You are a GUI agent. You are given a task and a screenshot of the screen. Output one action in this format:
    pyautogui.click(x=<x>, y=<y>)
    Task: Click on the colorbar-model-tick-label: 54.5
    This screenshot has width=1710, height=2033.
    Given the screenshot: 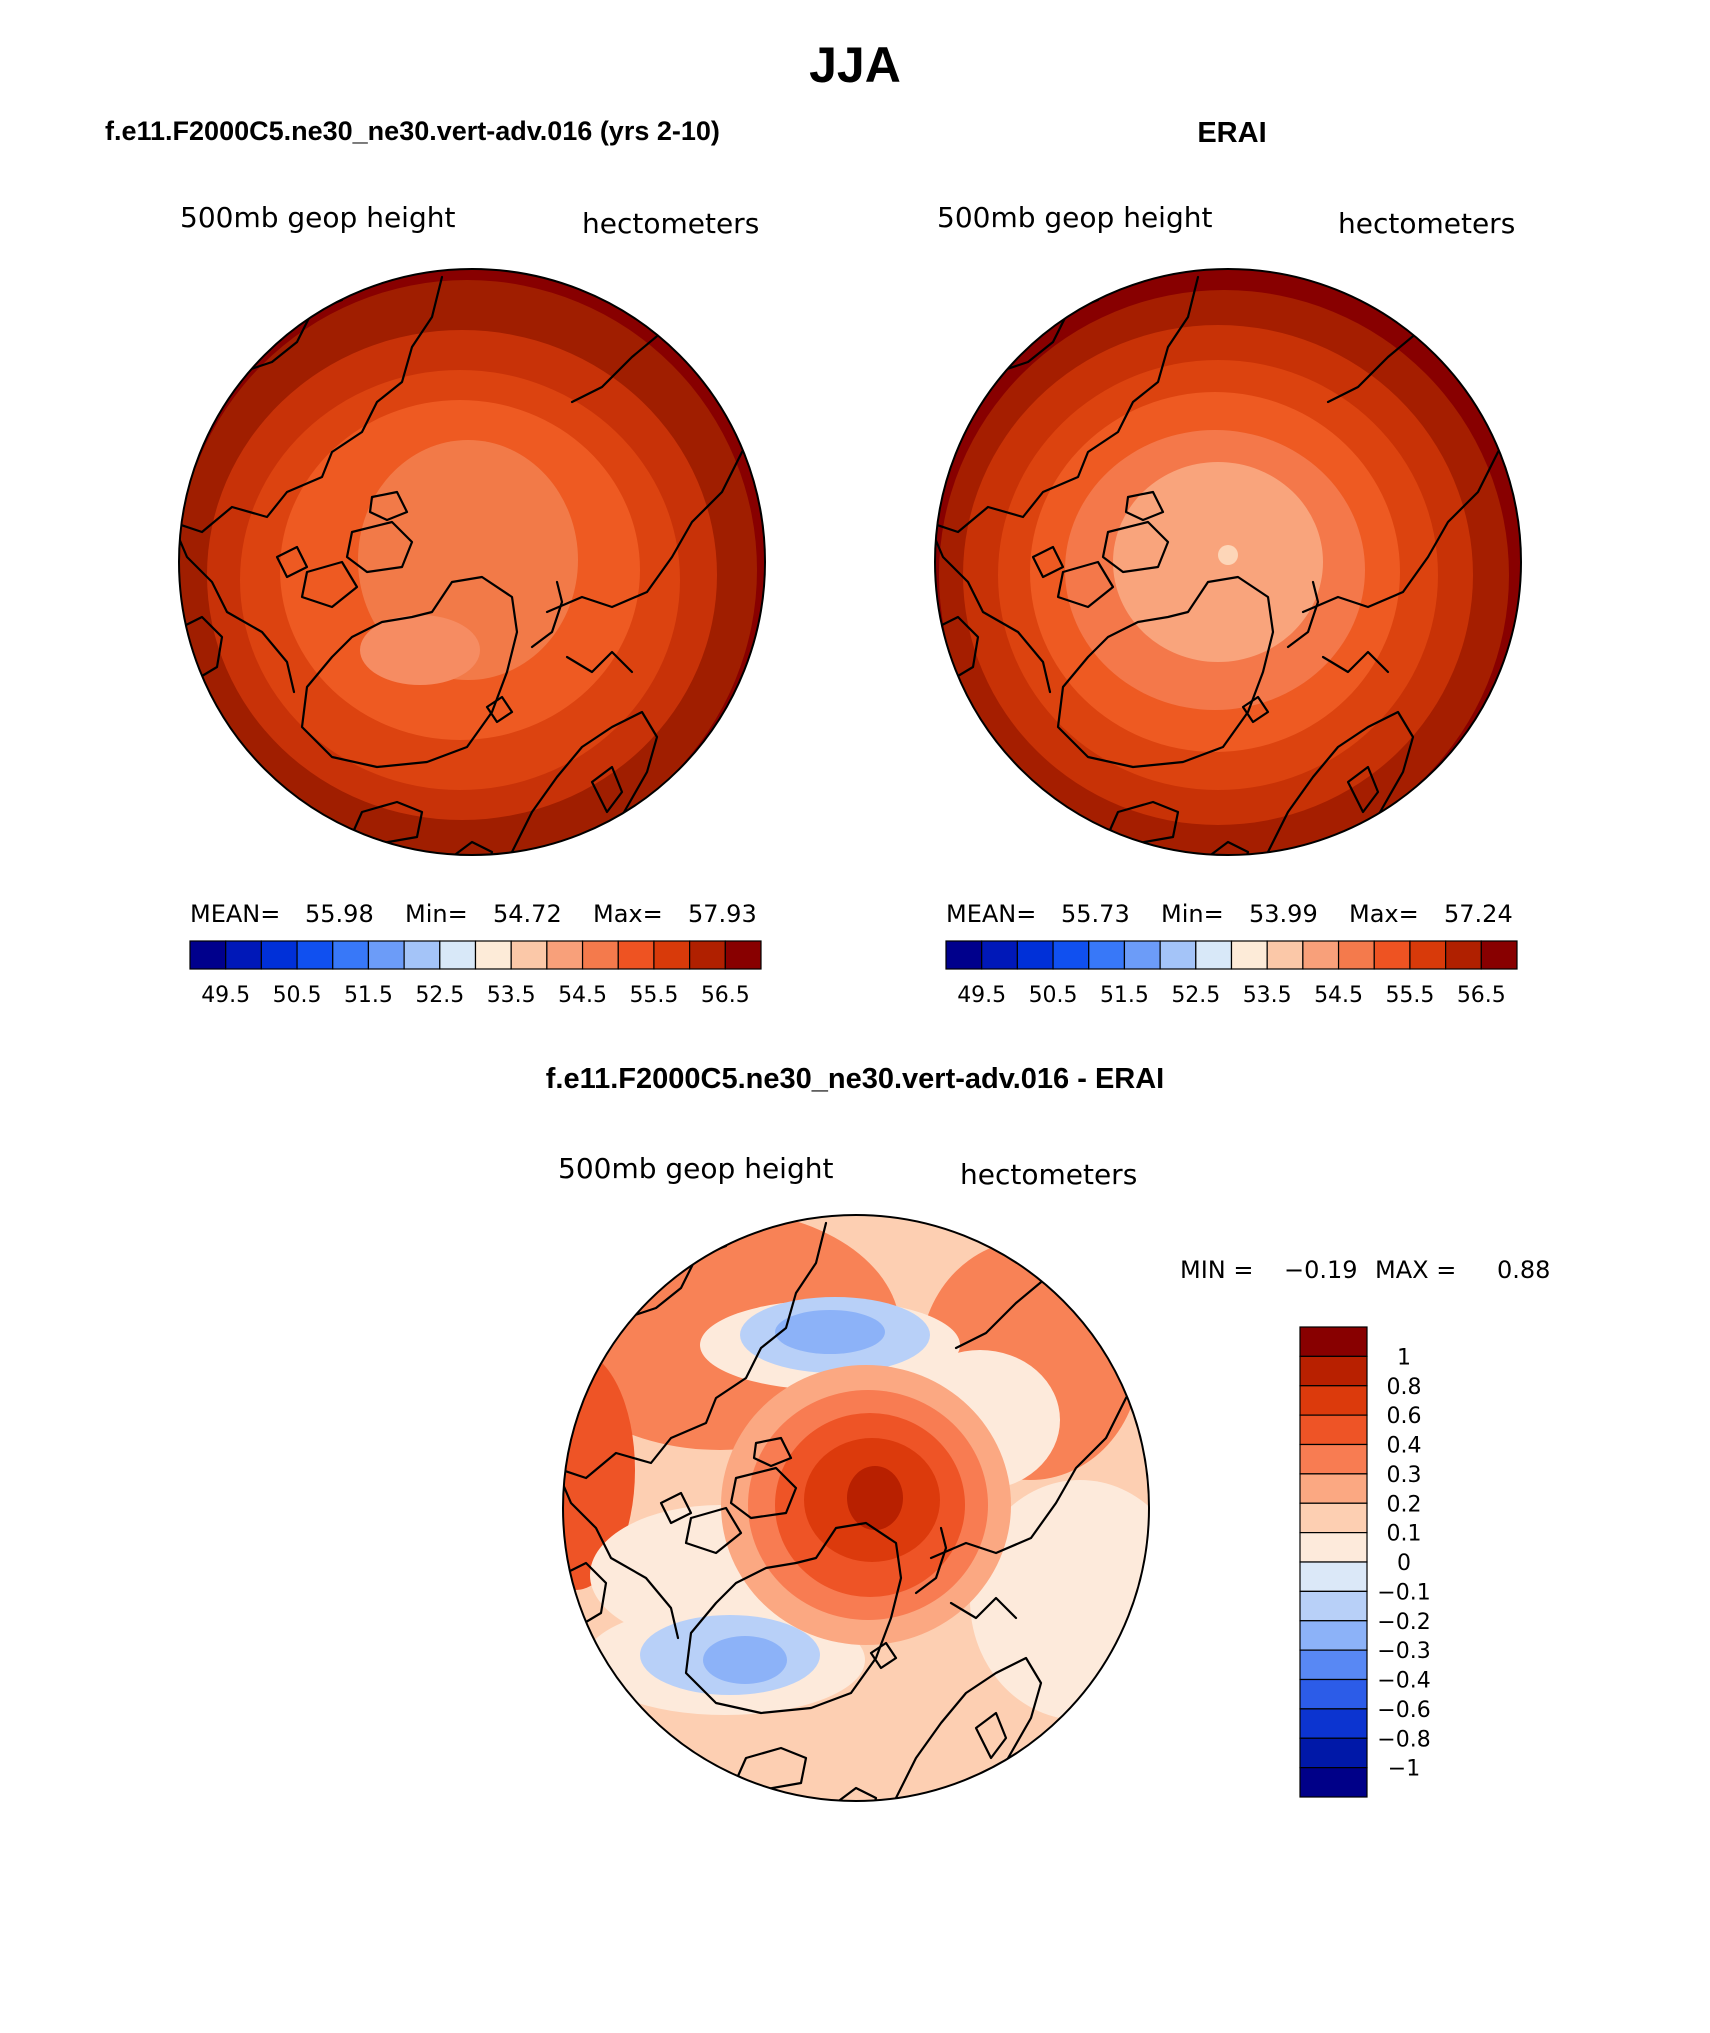 What is the action you would take?
    pyautogui.click(x=582, y=995)
    